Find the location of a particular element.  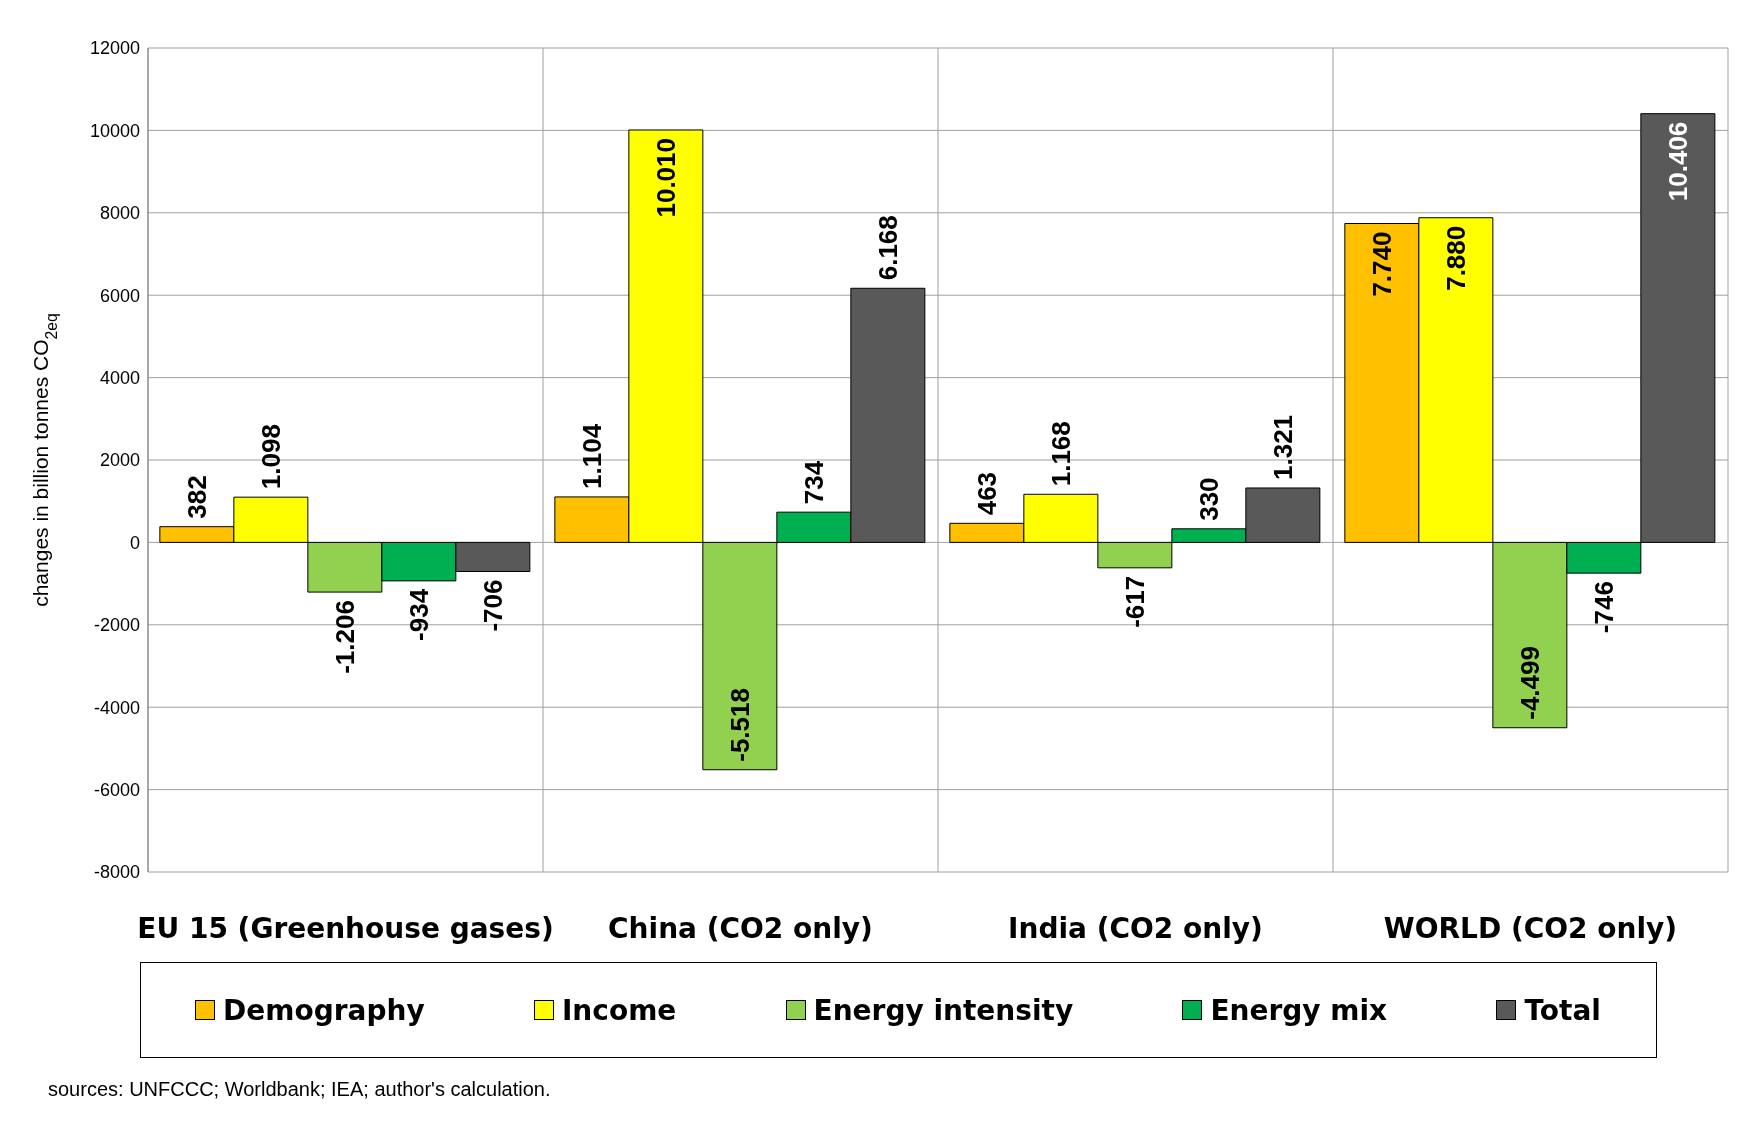

data-label: 6.168 is located at coordinates (887, 248).